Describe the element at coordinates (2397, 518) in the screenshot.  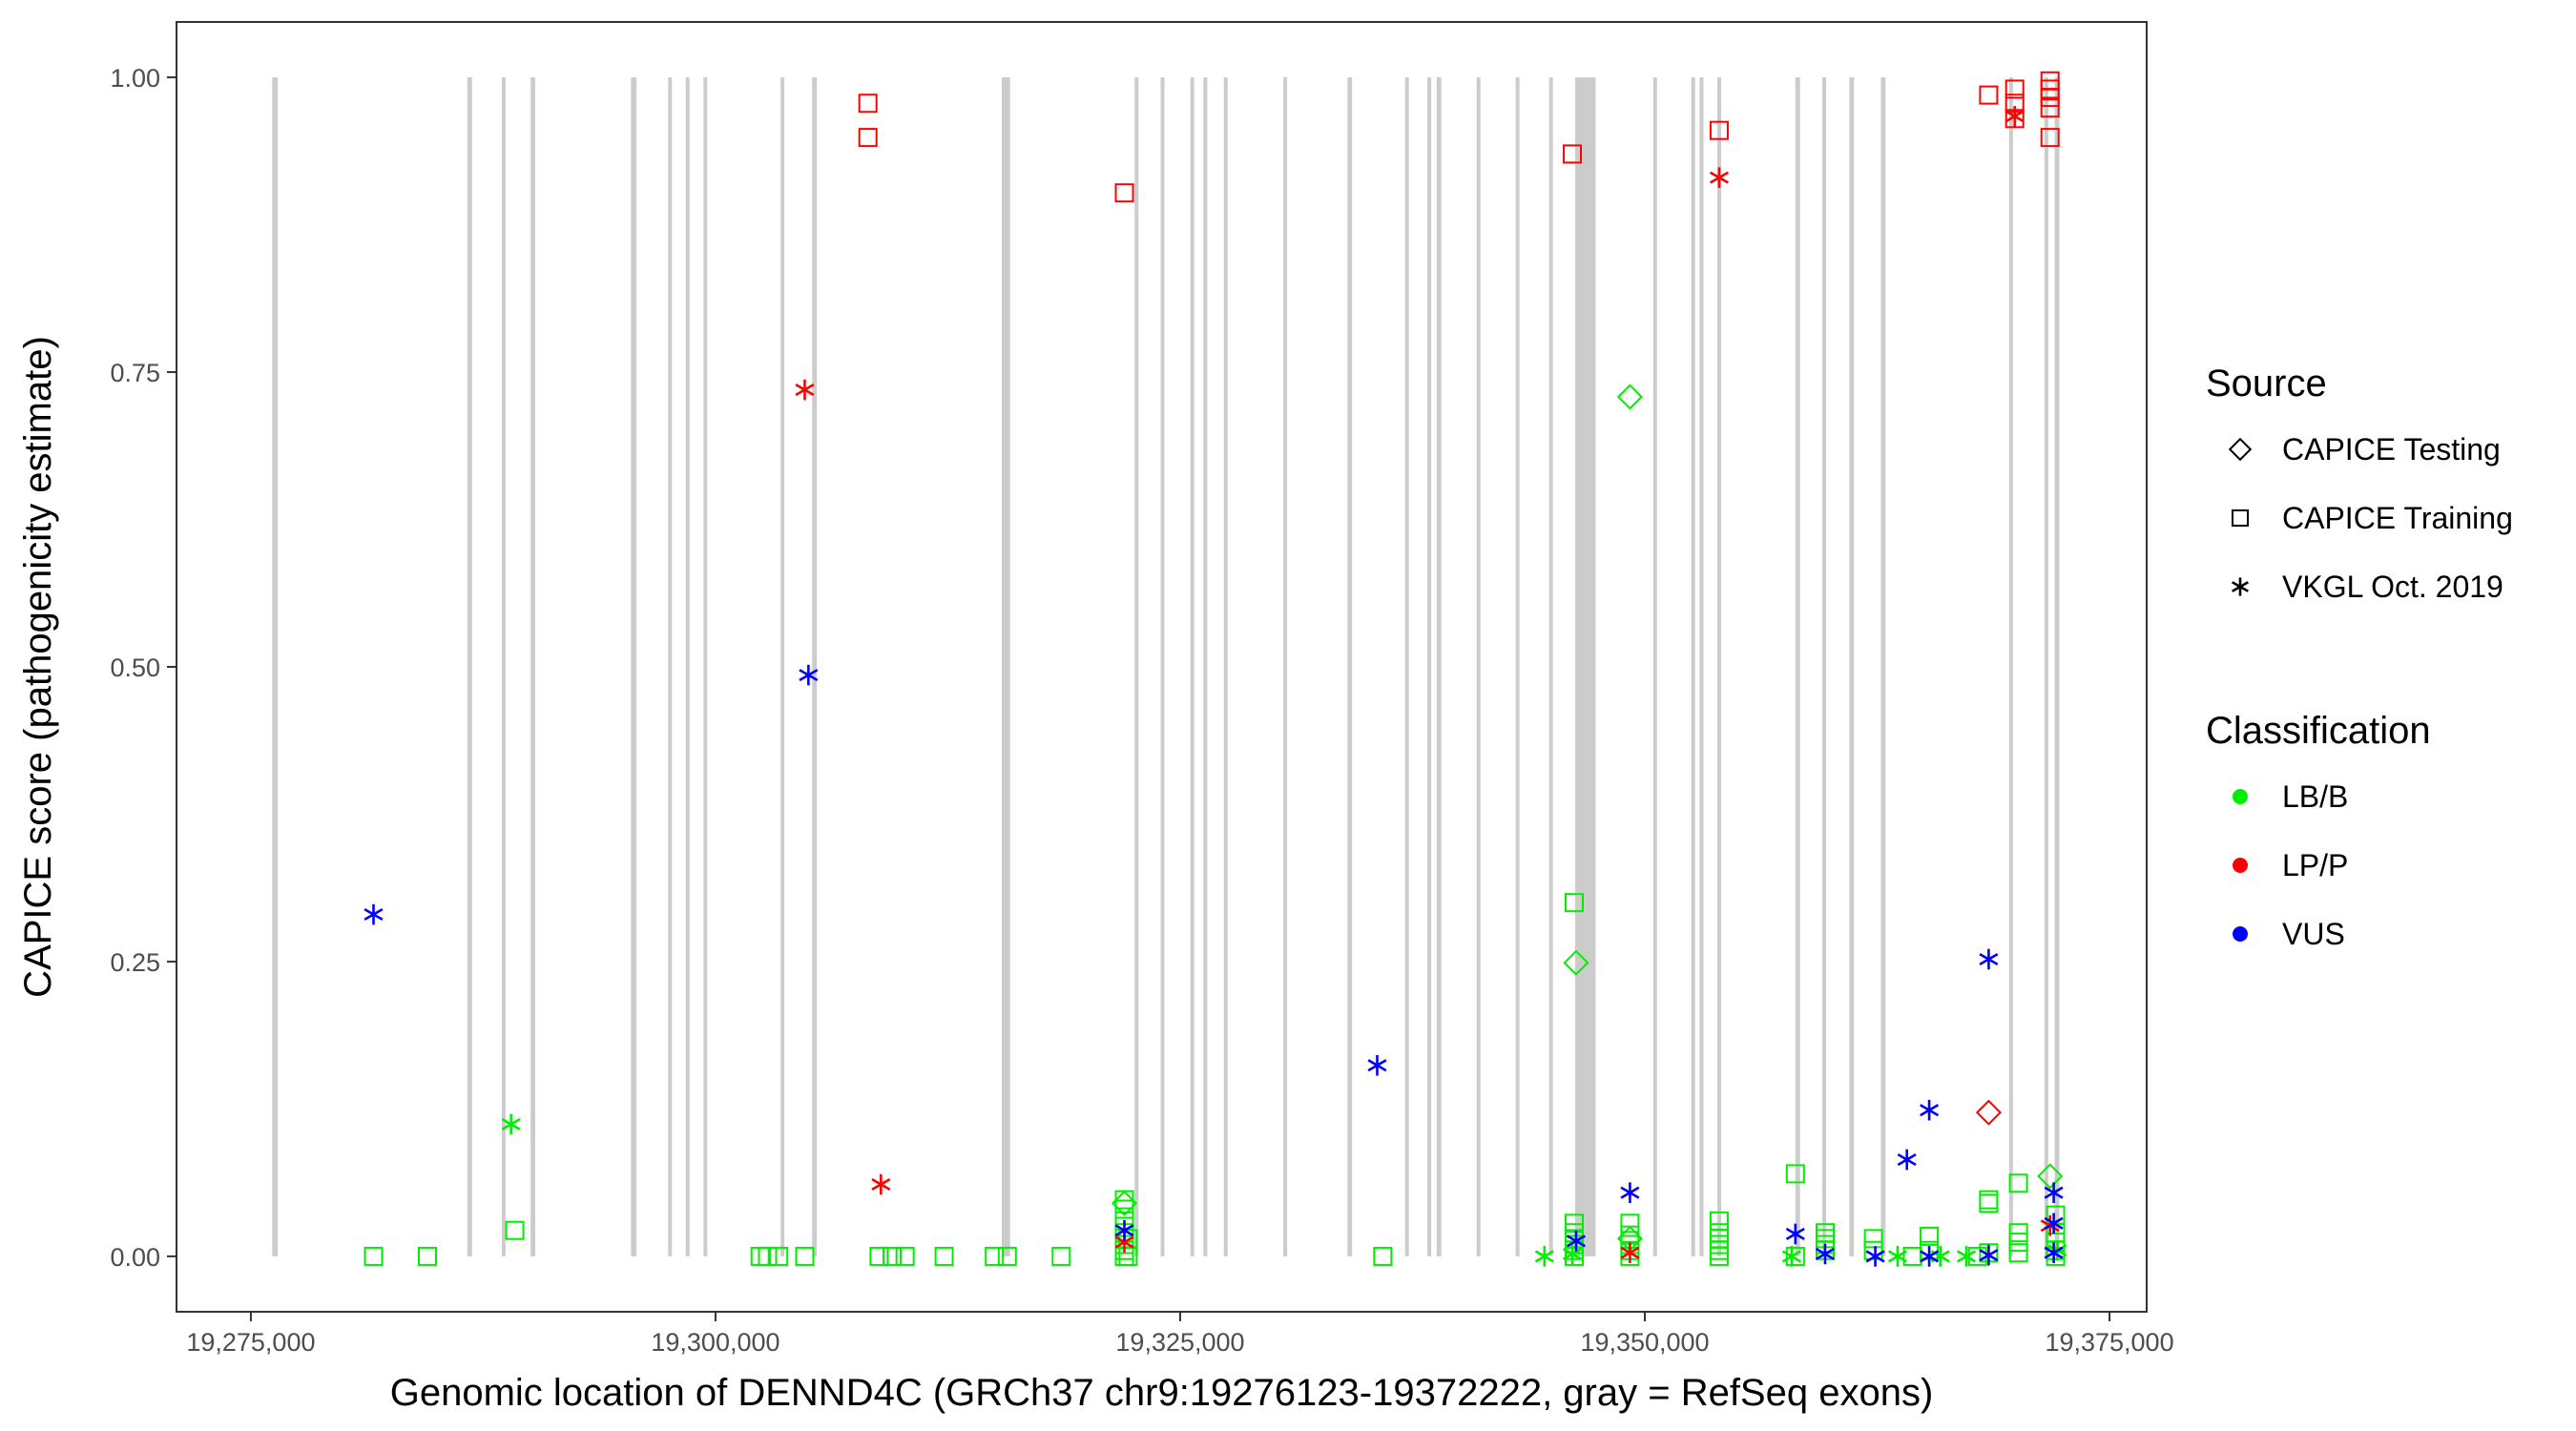
I see `legend-source-label: CAPICE Training` at that location.